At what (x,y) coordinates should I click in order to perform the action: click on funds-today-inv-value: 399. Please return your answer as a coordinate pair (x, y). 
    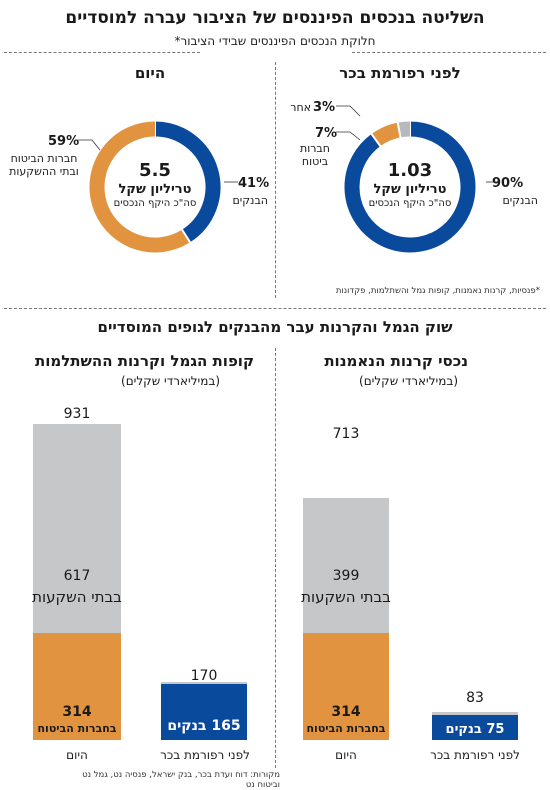
    Looking at the image, I should click on (346, 576).